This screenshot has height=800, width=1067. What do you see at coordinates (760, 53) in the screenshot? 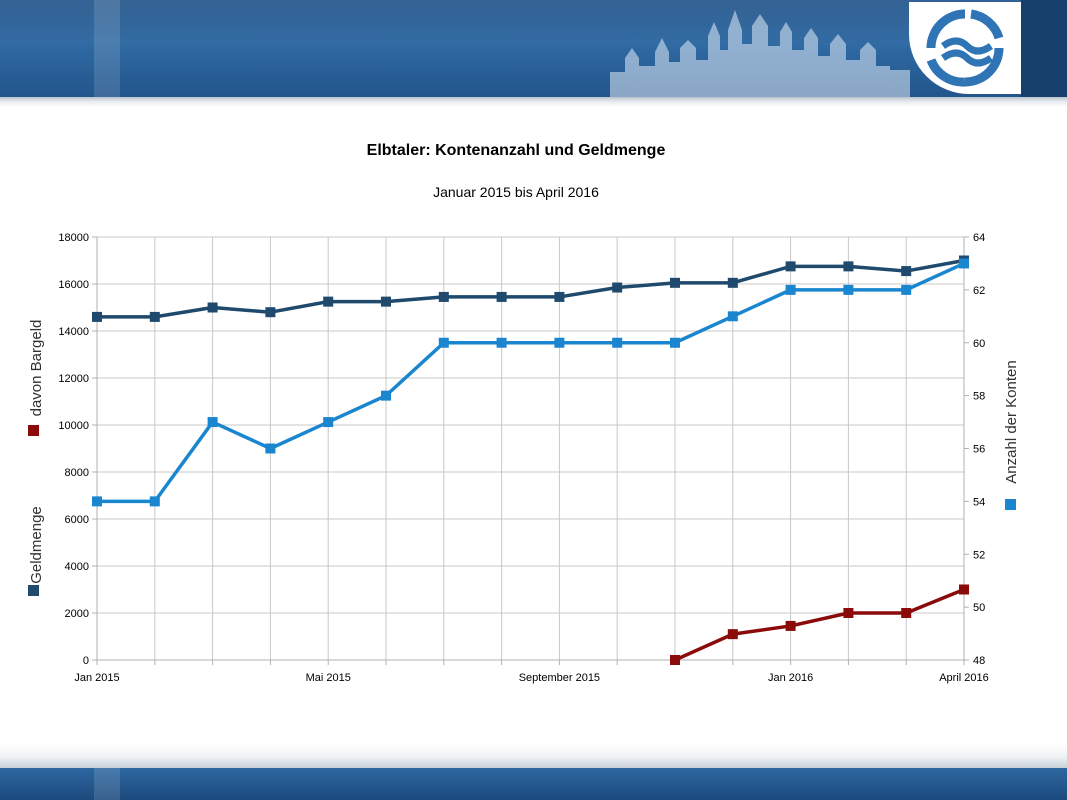
I see `city-skyline-silhouette` at bounding box center [760, 53].